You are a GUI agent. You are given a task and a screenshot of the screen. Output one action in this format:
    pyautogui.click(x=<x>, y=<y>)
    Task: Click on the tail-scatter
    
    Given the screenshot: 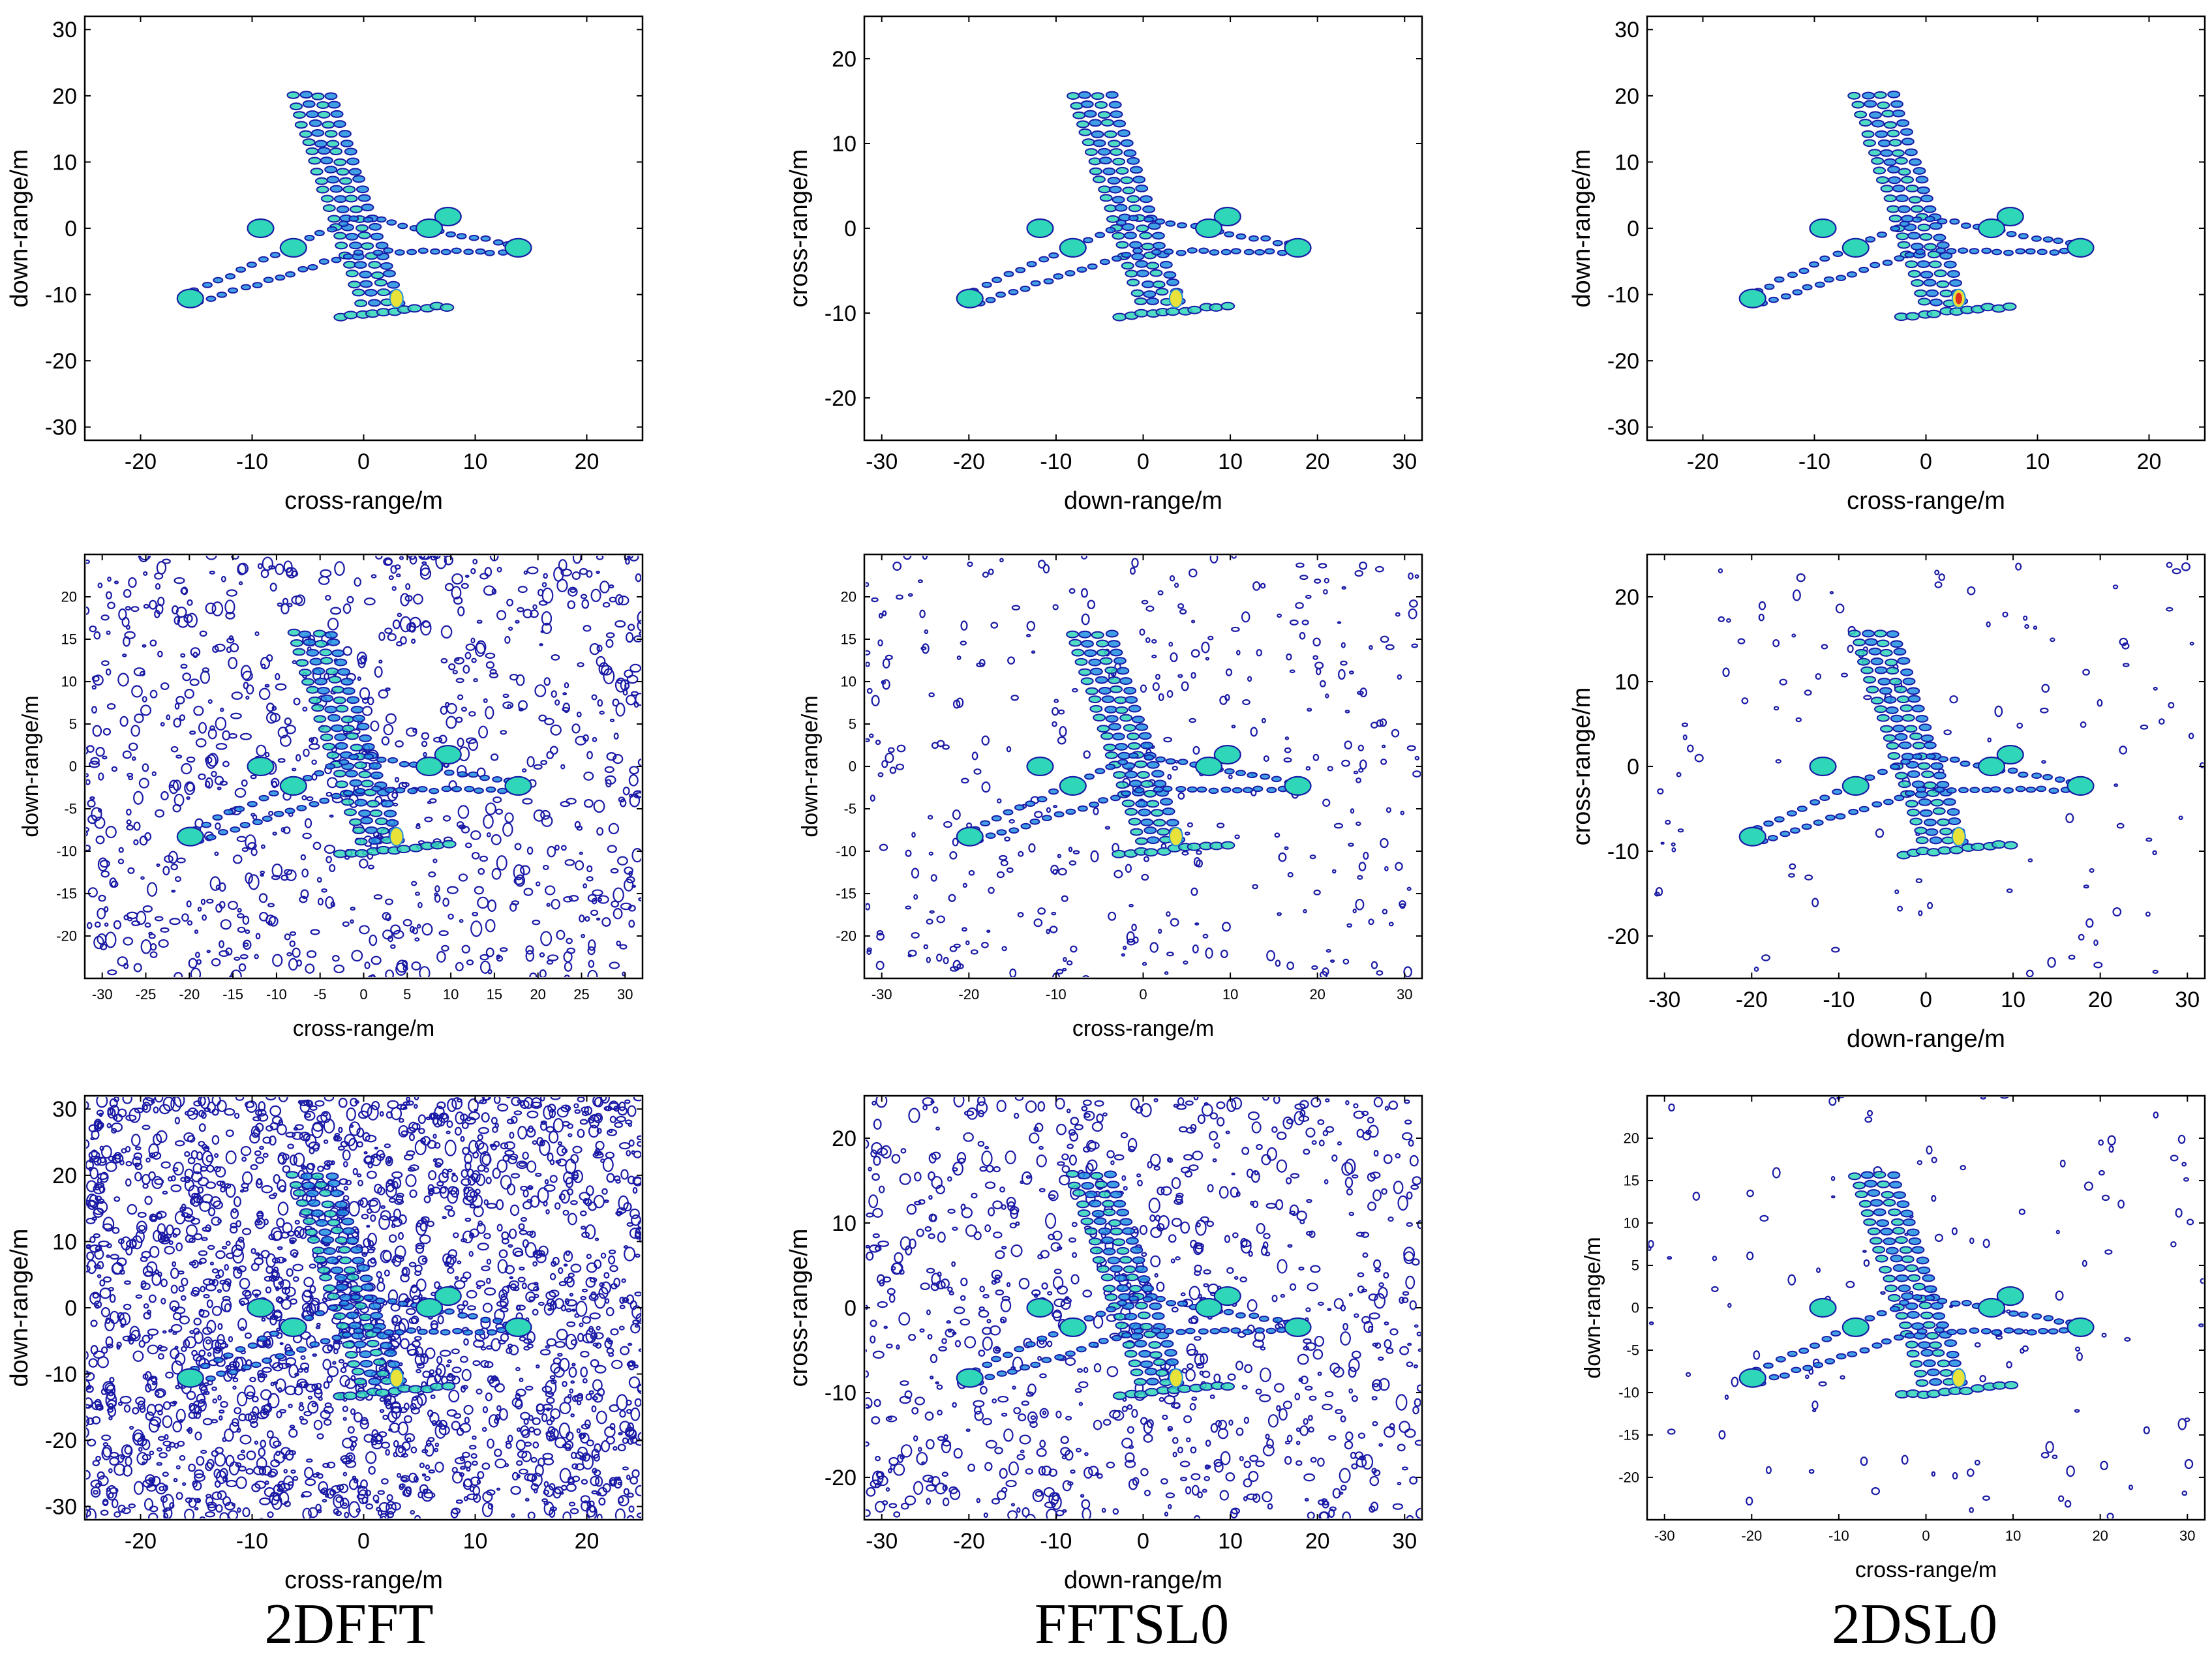 What is the action you would take?
    pyautogui.click(x=2010, y=846)
    